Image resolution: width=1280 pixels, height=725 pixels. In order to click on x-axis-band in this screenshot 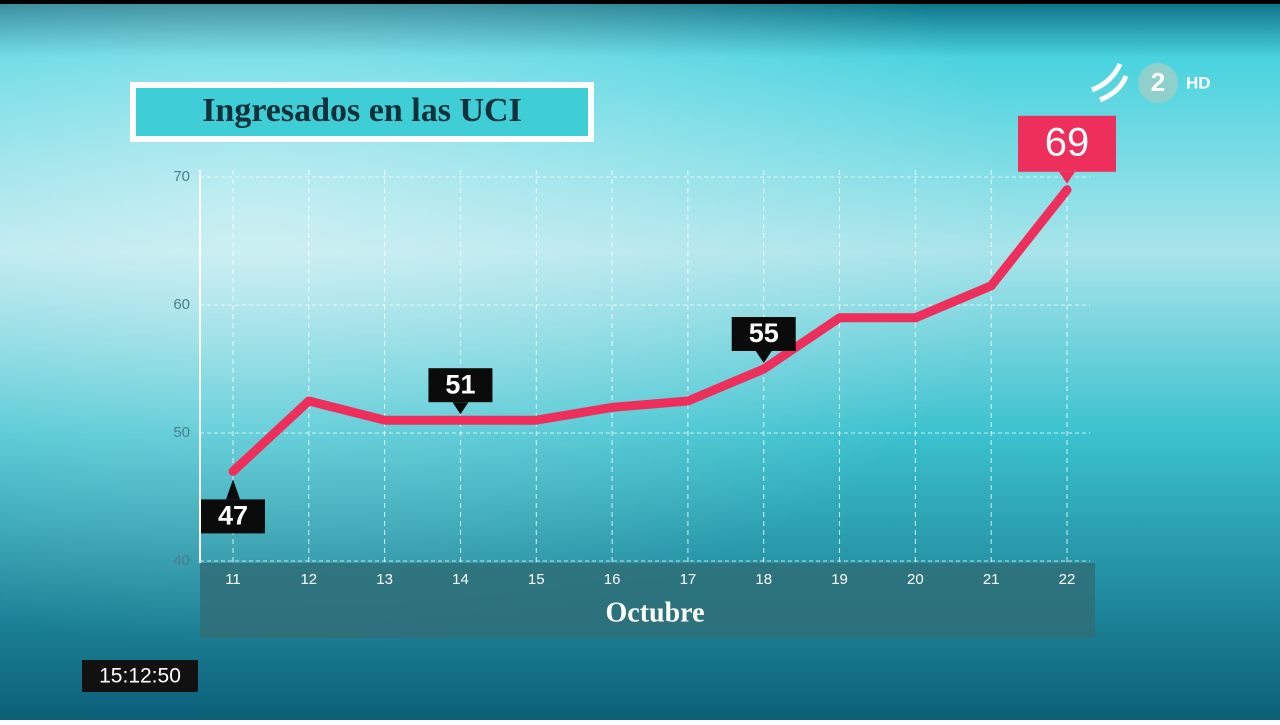, I will do `click(647, 600)`.